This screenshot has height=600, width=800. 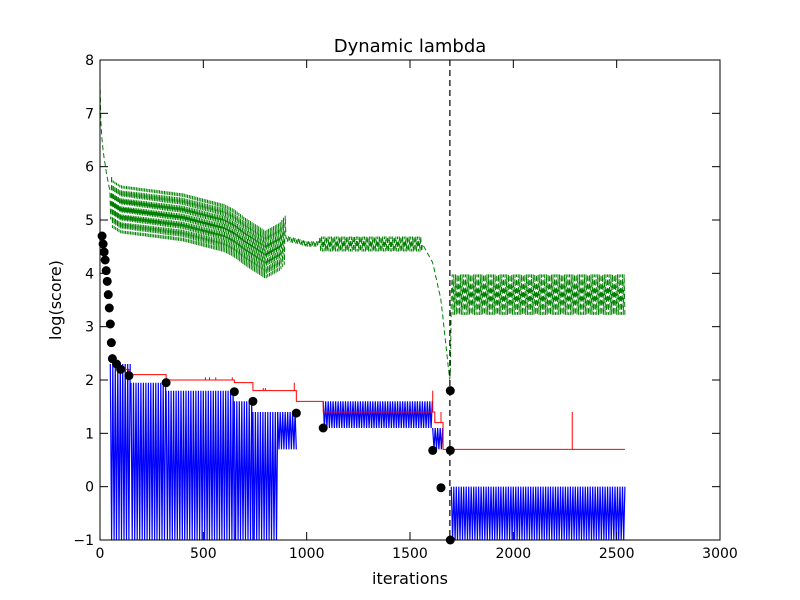 What do you see at coordinates (83, 541) in the screenshot?
I see `y-tick-label: −1` at bounding box center [83, 541].